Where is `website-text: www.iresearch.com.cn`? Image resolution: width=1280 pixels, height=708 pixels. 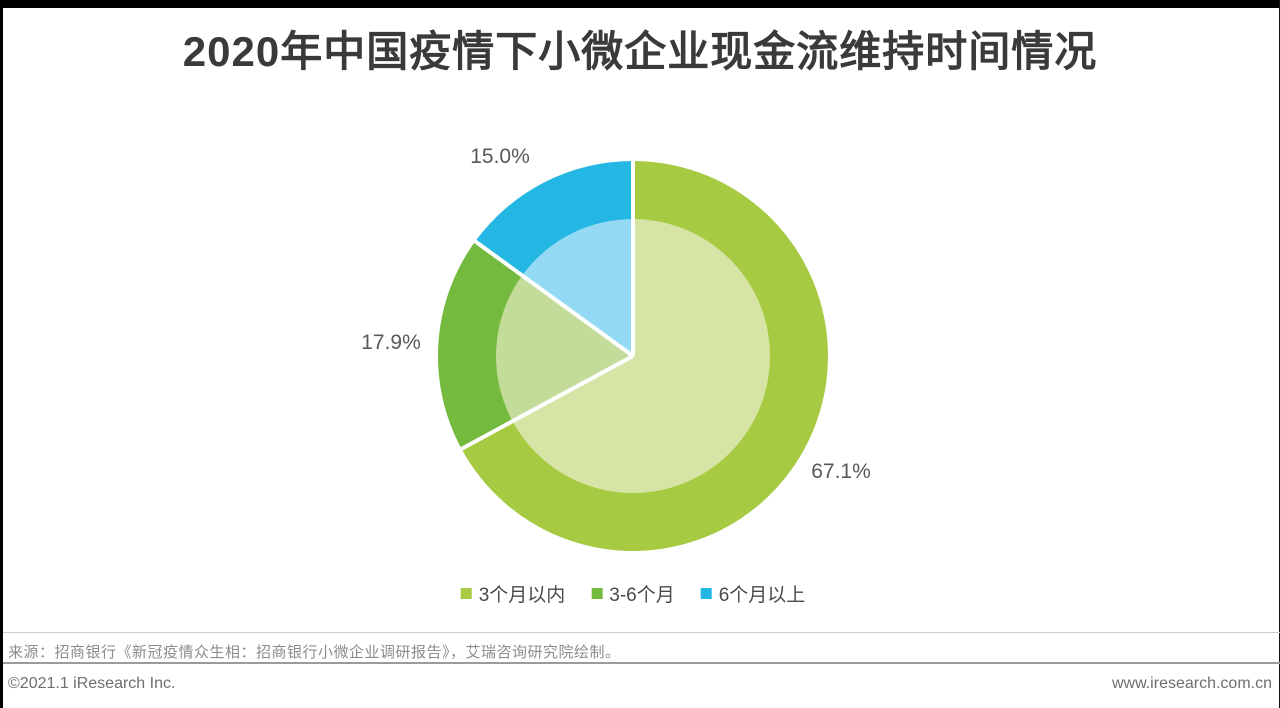 website-text: www.iresearch.com.cn is located at coordinates (1191, 683).